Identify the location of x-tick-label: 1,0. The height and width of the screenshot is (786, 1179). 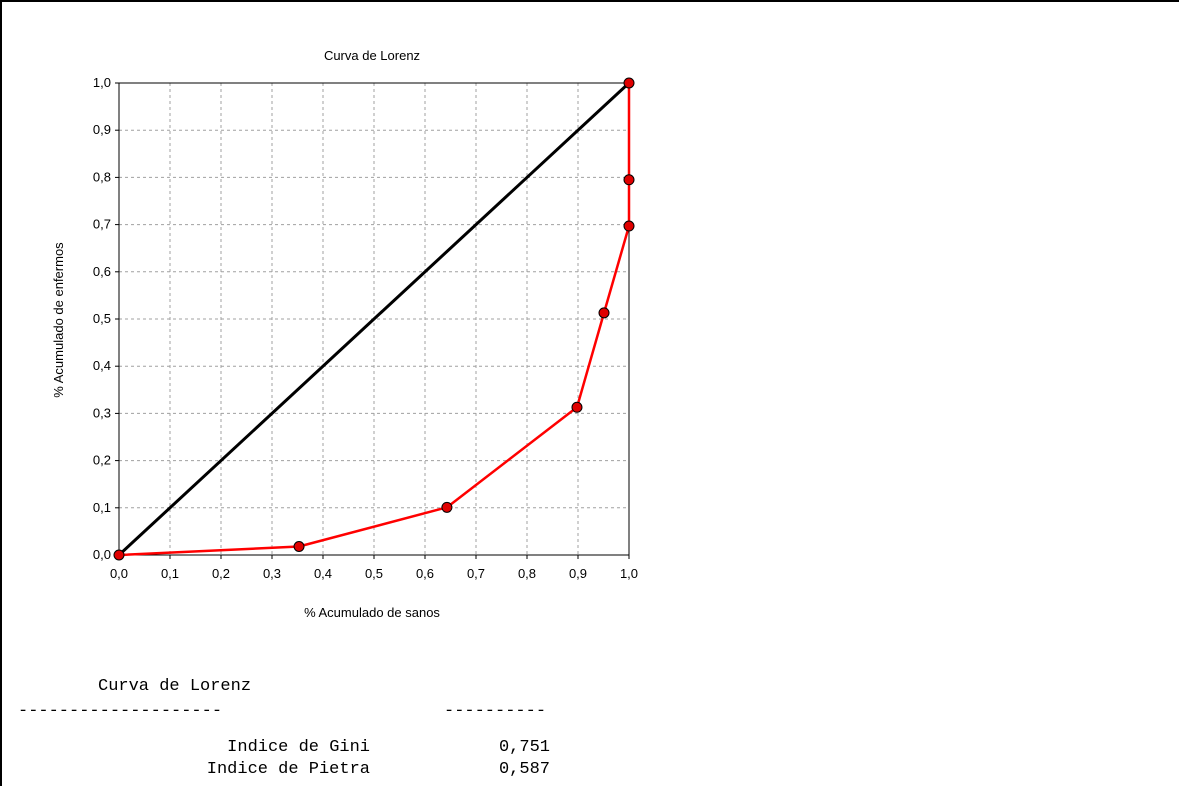
(629, 573).